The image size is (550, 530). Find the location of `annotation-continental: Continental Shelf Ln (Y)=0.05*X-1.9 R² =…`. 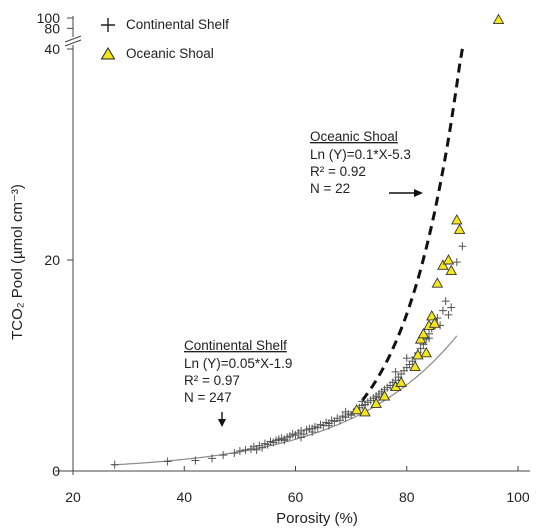

annotation-continental: Continental Shelf Ln (Y)=0.05*X-1.9 R² =… is located at coordinates (238, 382).